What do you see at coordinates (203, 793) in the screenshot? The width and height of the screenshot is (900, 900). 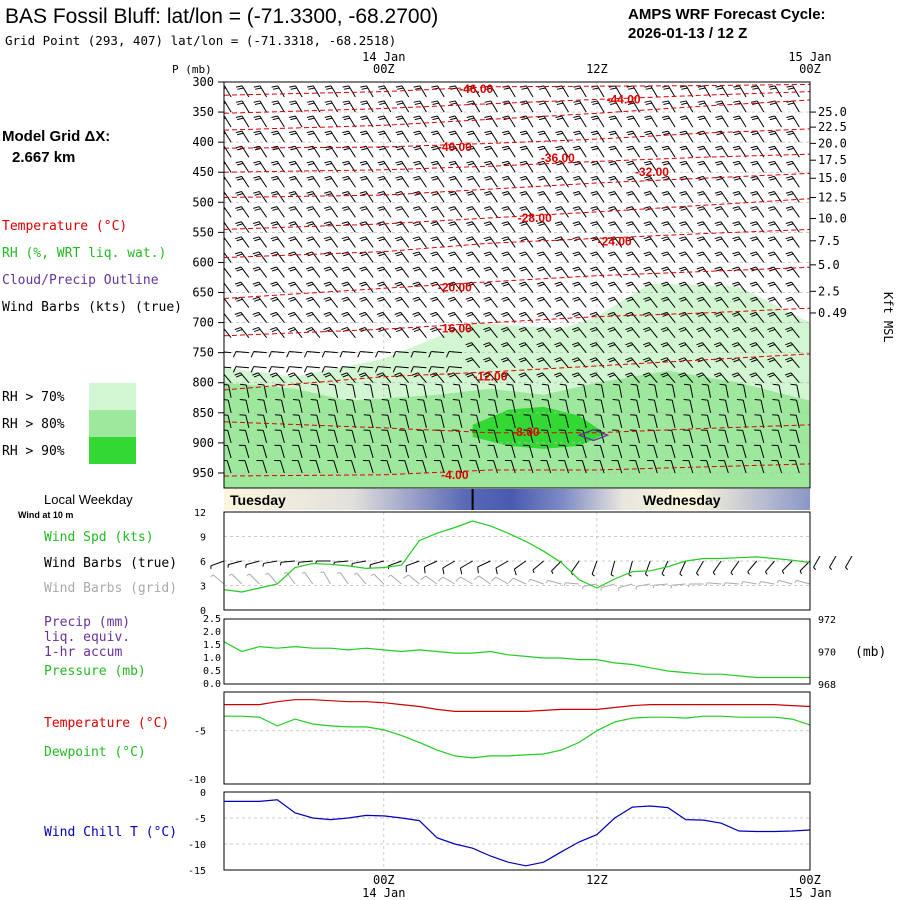 I see `y-tick-label: 0` at bounding box center [203, 793].